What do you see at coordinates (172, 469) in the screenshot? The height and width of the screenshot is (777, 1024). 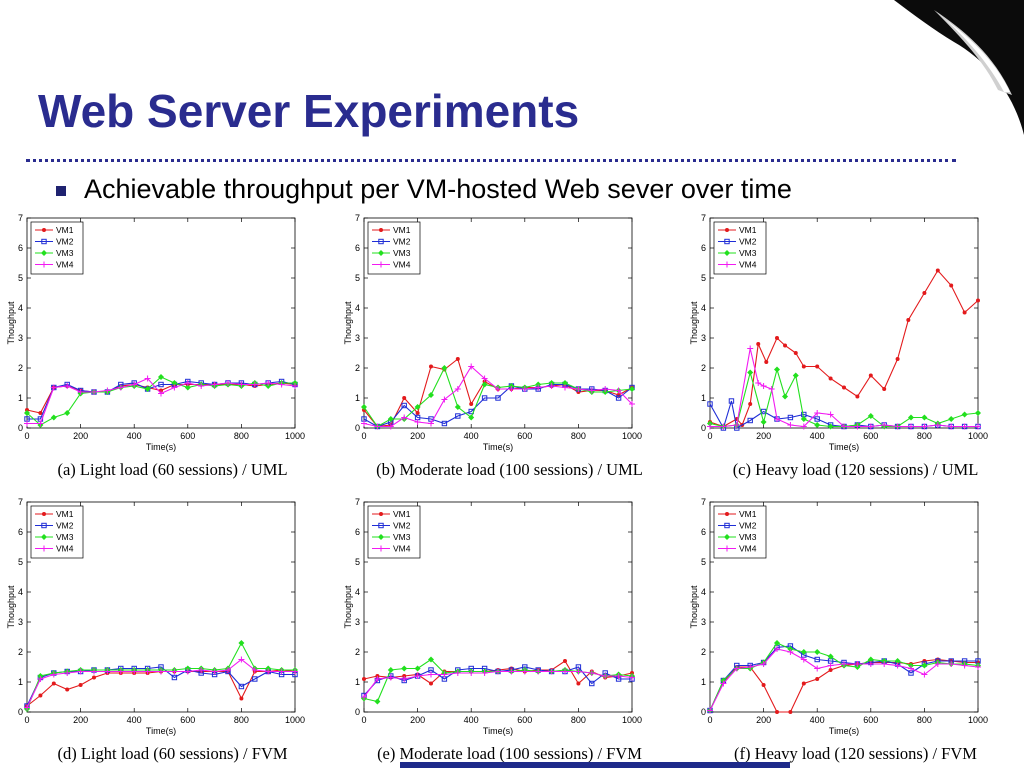 I see `chart-caption-a: (a) Light load (60 sessions) / UML` at bounding box center [172, 469].